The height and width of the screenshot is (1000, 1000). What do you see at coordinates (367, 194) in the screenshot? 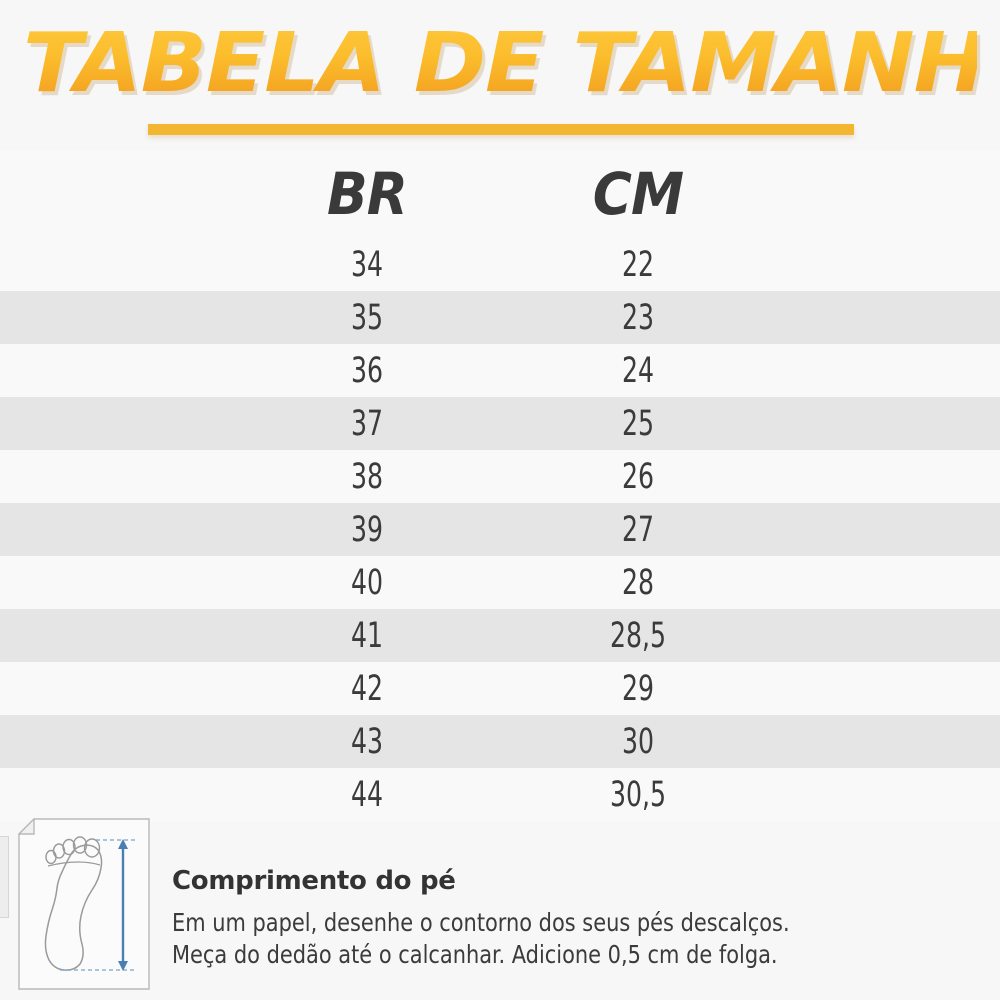
I see `column-header-br: BR` at bounding box center [367, 194].